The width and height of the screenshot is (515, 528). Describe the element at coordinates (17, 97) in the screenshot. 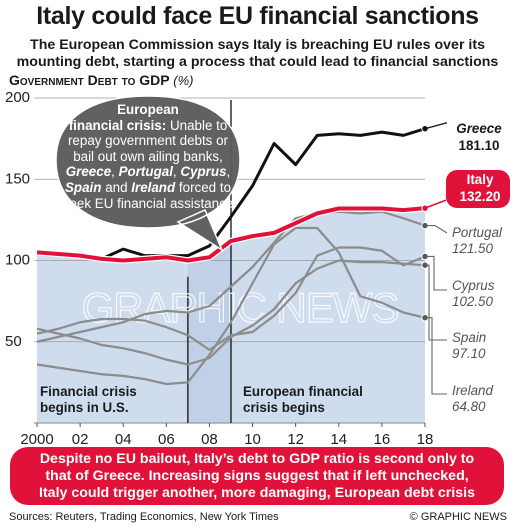

I see `y-tick-200: 200` at that location.